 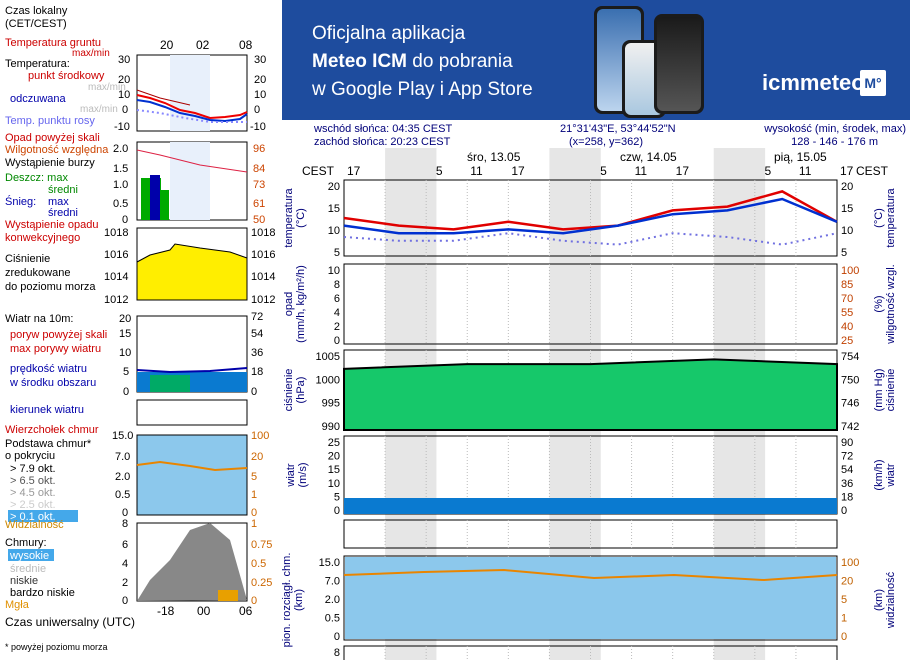 What do you see at coordinates (879, 218) in the screenshot?
I see `temp-ylabel-right: (°C)` at bounding box center [879, 218].